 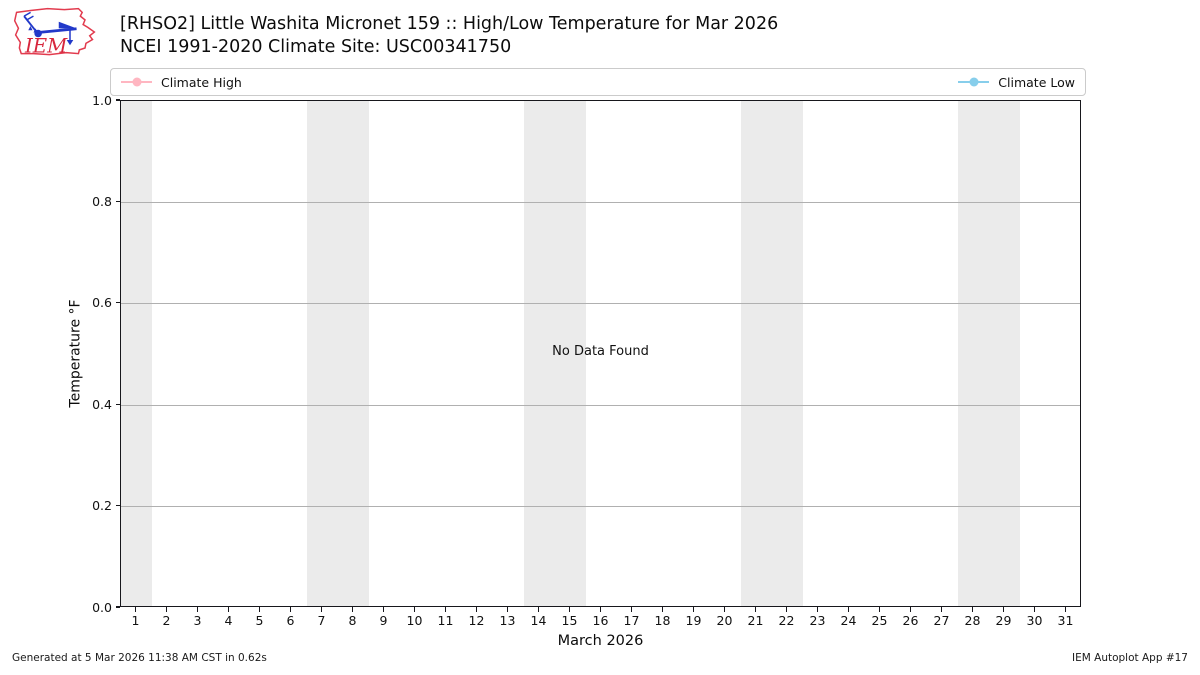 I want to click on x-tick-label: 22, so click(x=786, y=620).